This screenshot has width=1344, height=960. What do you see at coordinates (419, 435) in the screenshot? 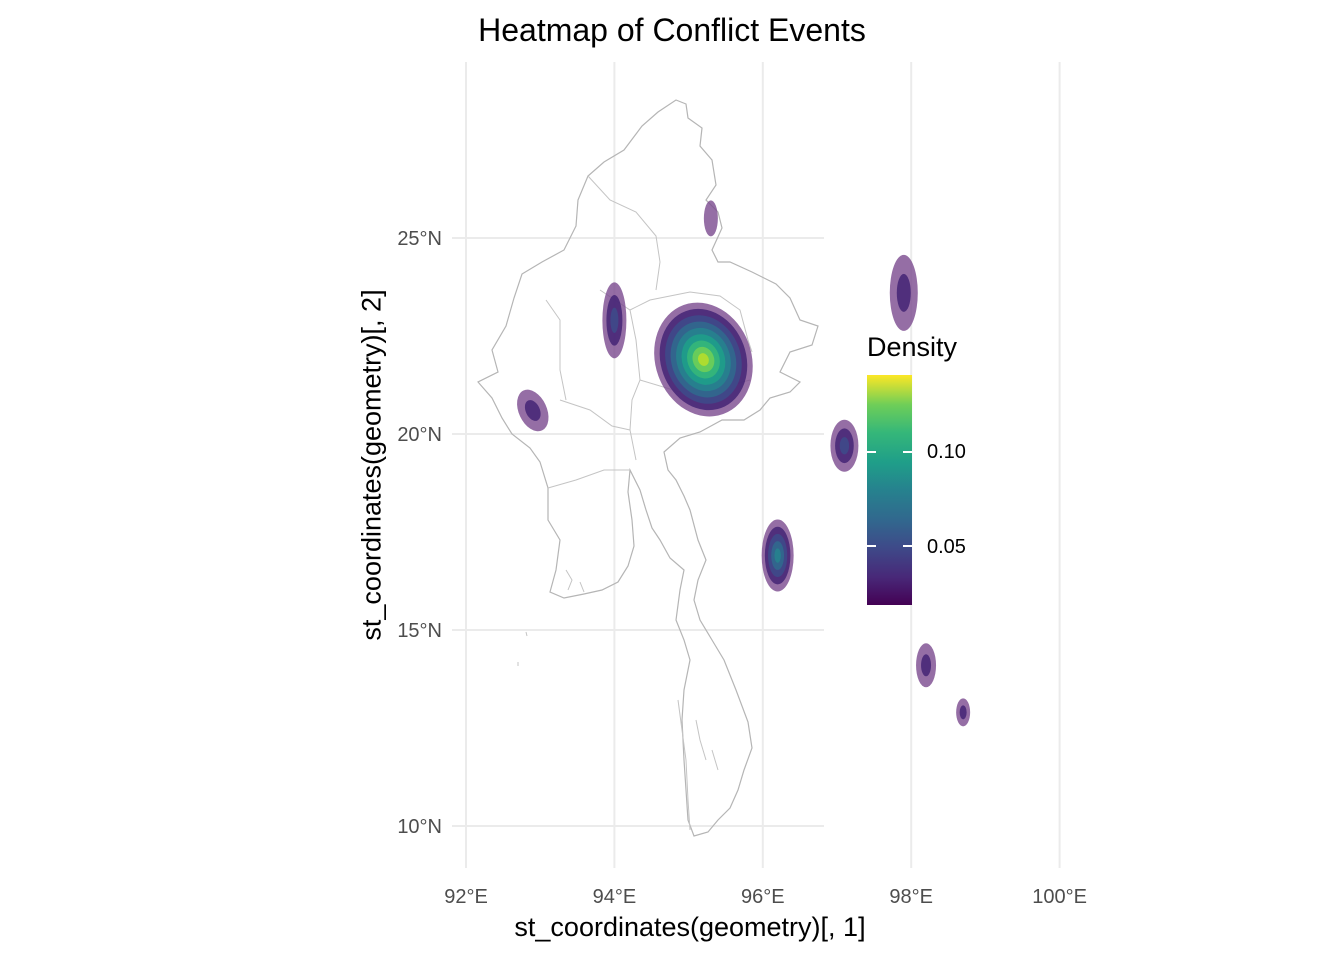
I see `y-tick-label: 20°N` at bounding box center [419, 435].